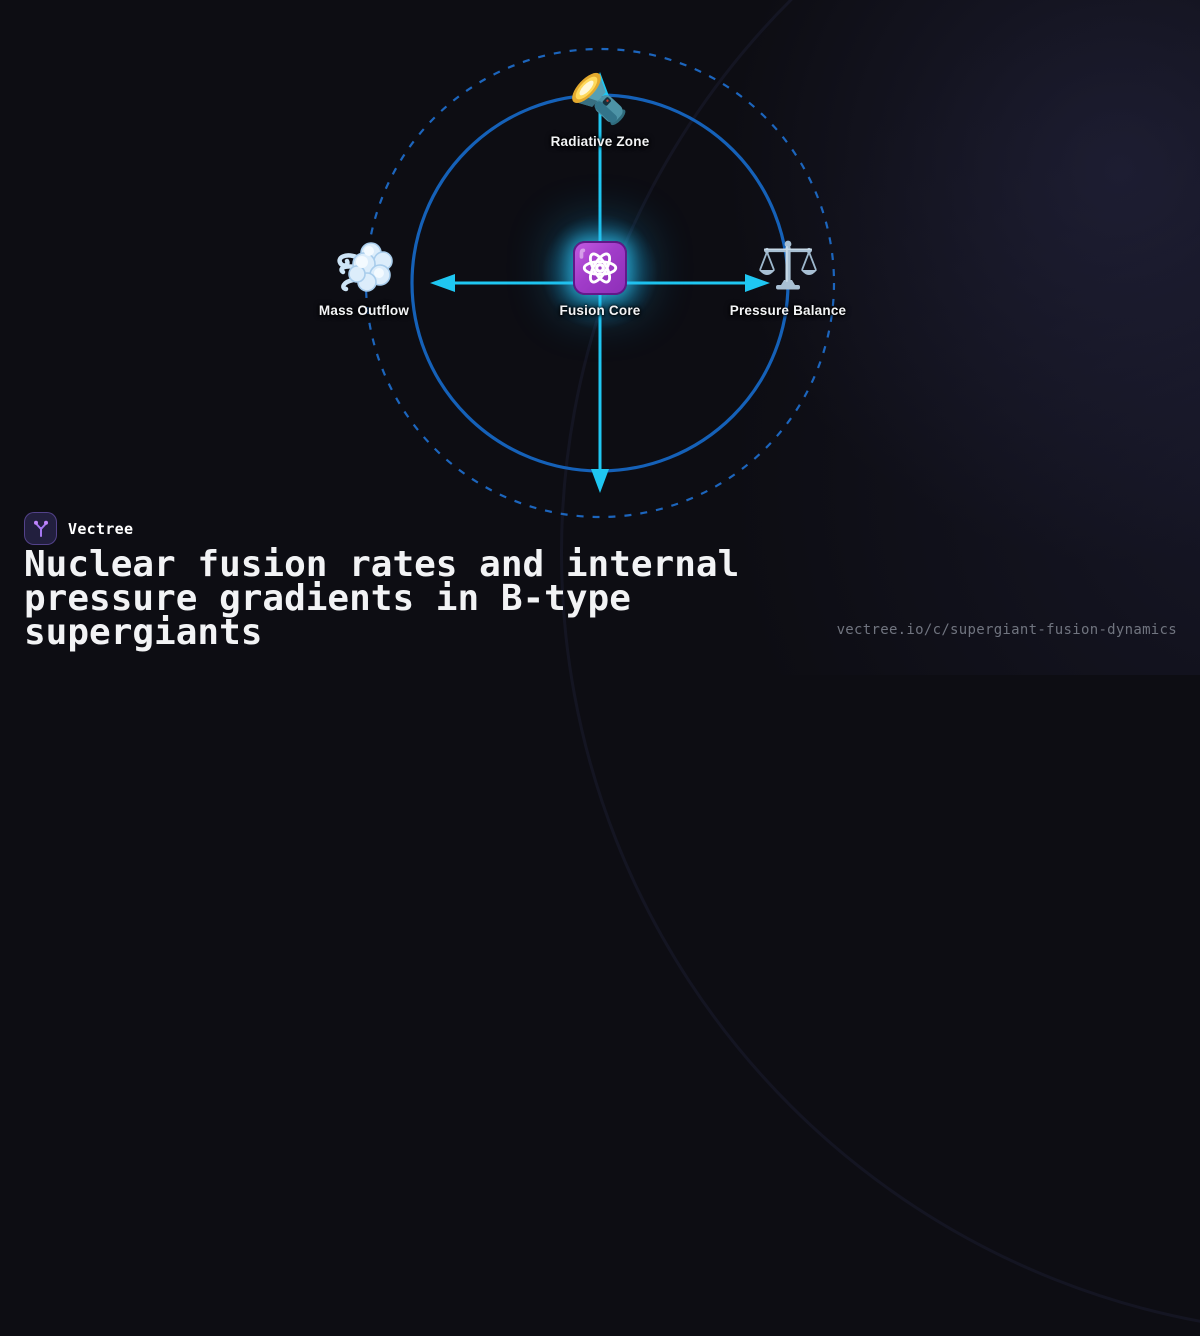 The height and width of the screenshot is (1336, 1200). What do you see at coordinates (382, 564) in the screenshot?
I see `title-line-1: Nuclear fusion rates and internal` at bounding box center [382, 564].